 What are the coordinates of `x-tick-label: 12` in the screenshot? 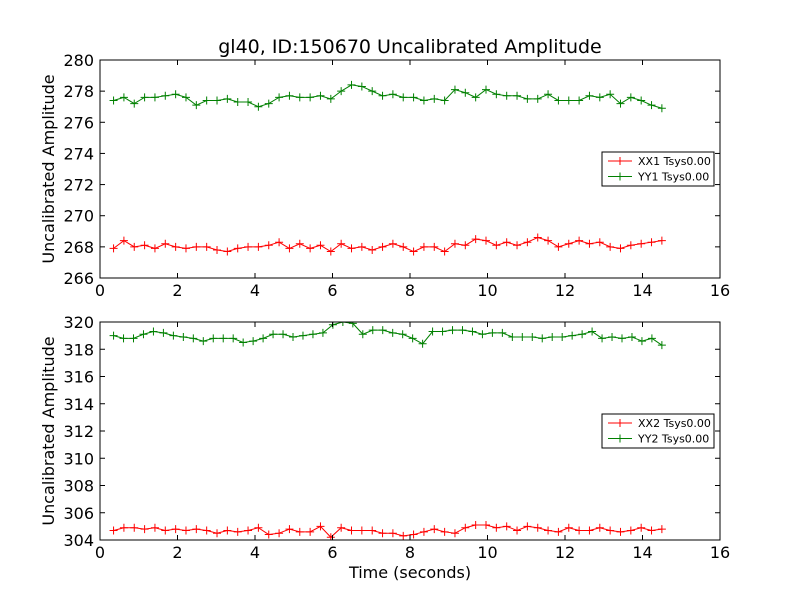 It's located at (565, 552).